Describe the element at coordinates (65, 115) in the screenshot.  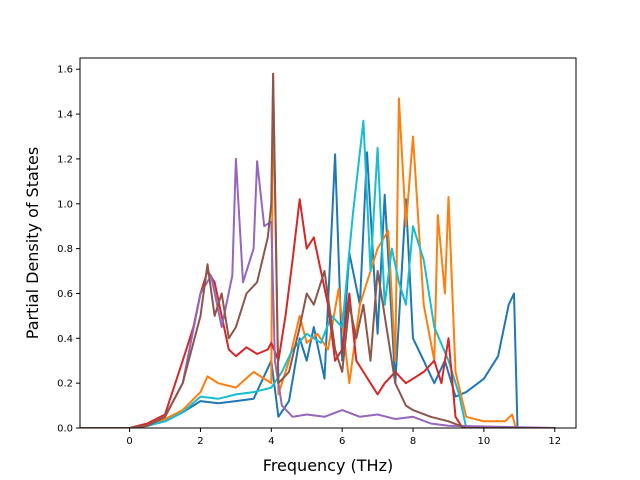
I see `y-tick-label: 1.4` at that location.